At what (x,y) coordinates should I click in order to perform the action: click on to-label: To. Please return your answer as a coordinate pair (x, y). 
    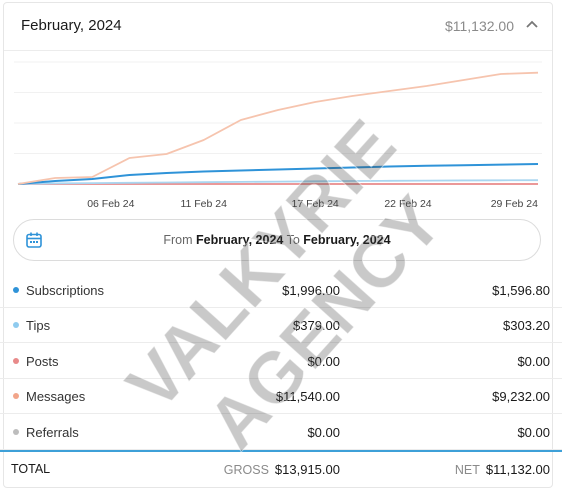
    Looking at the image, I should click on (293, 240).